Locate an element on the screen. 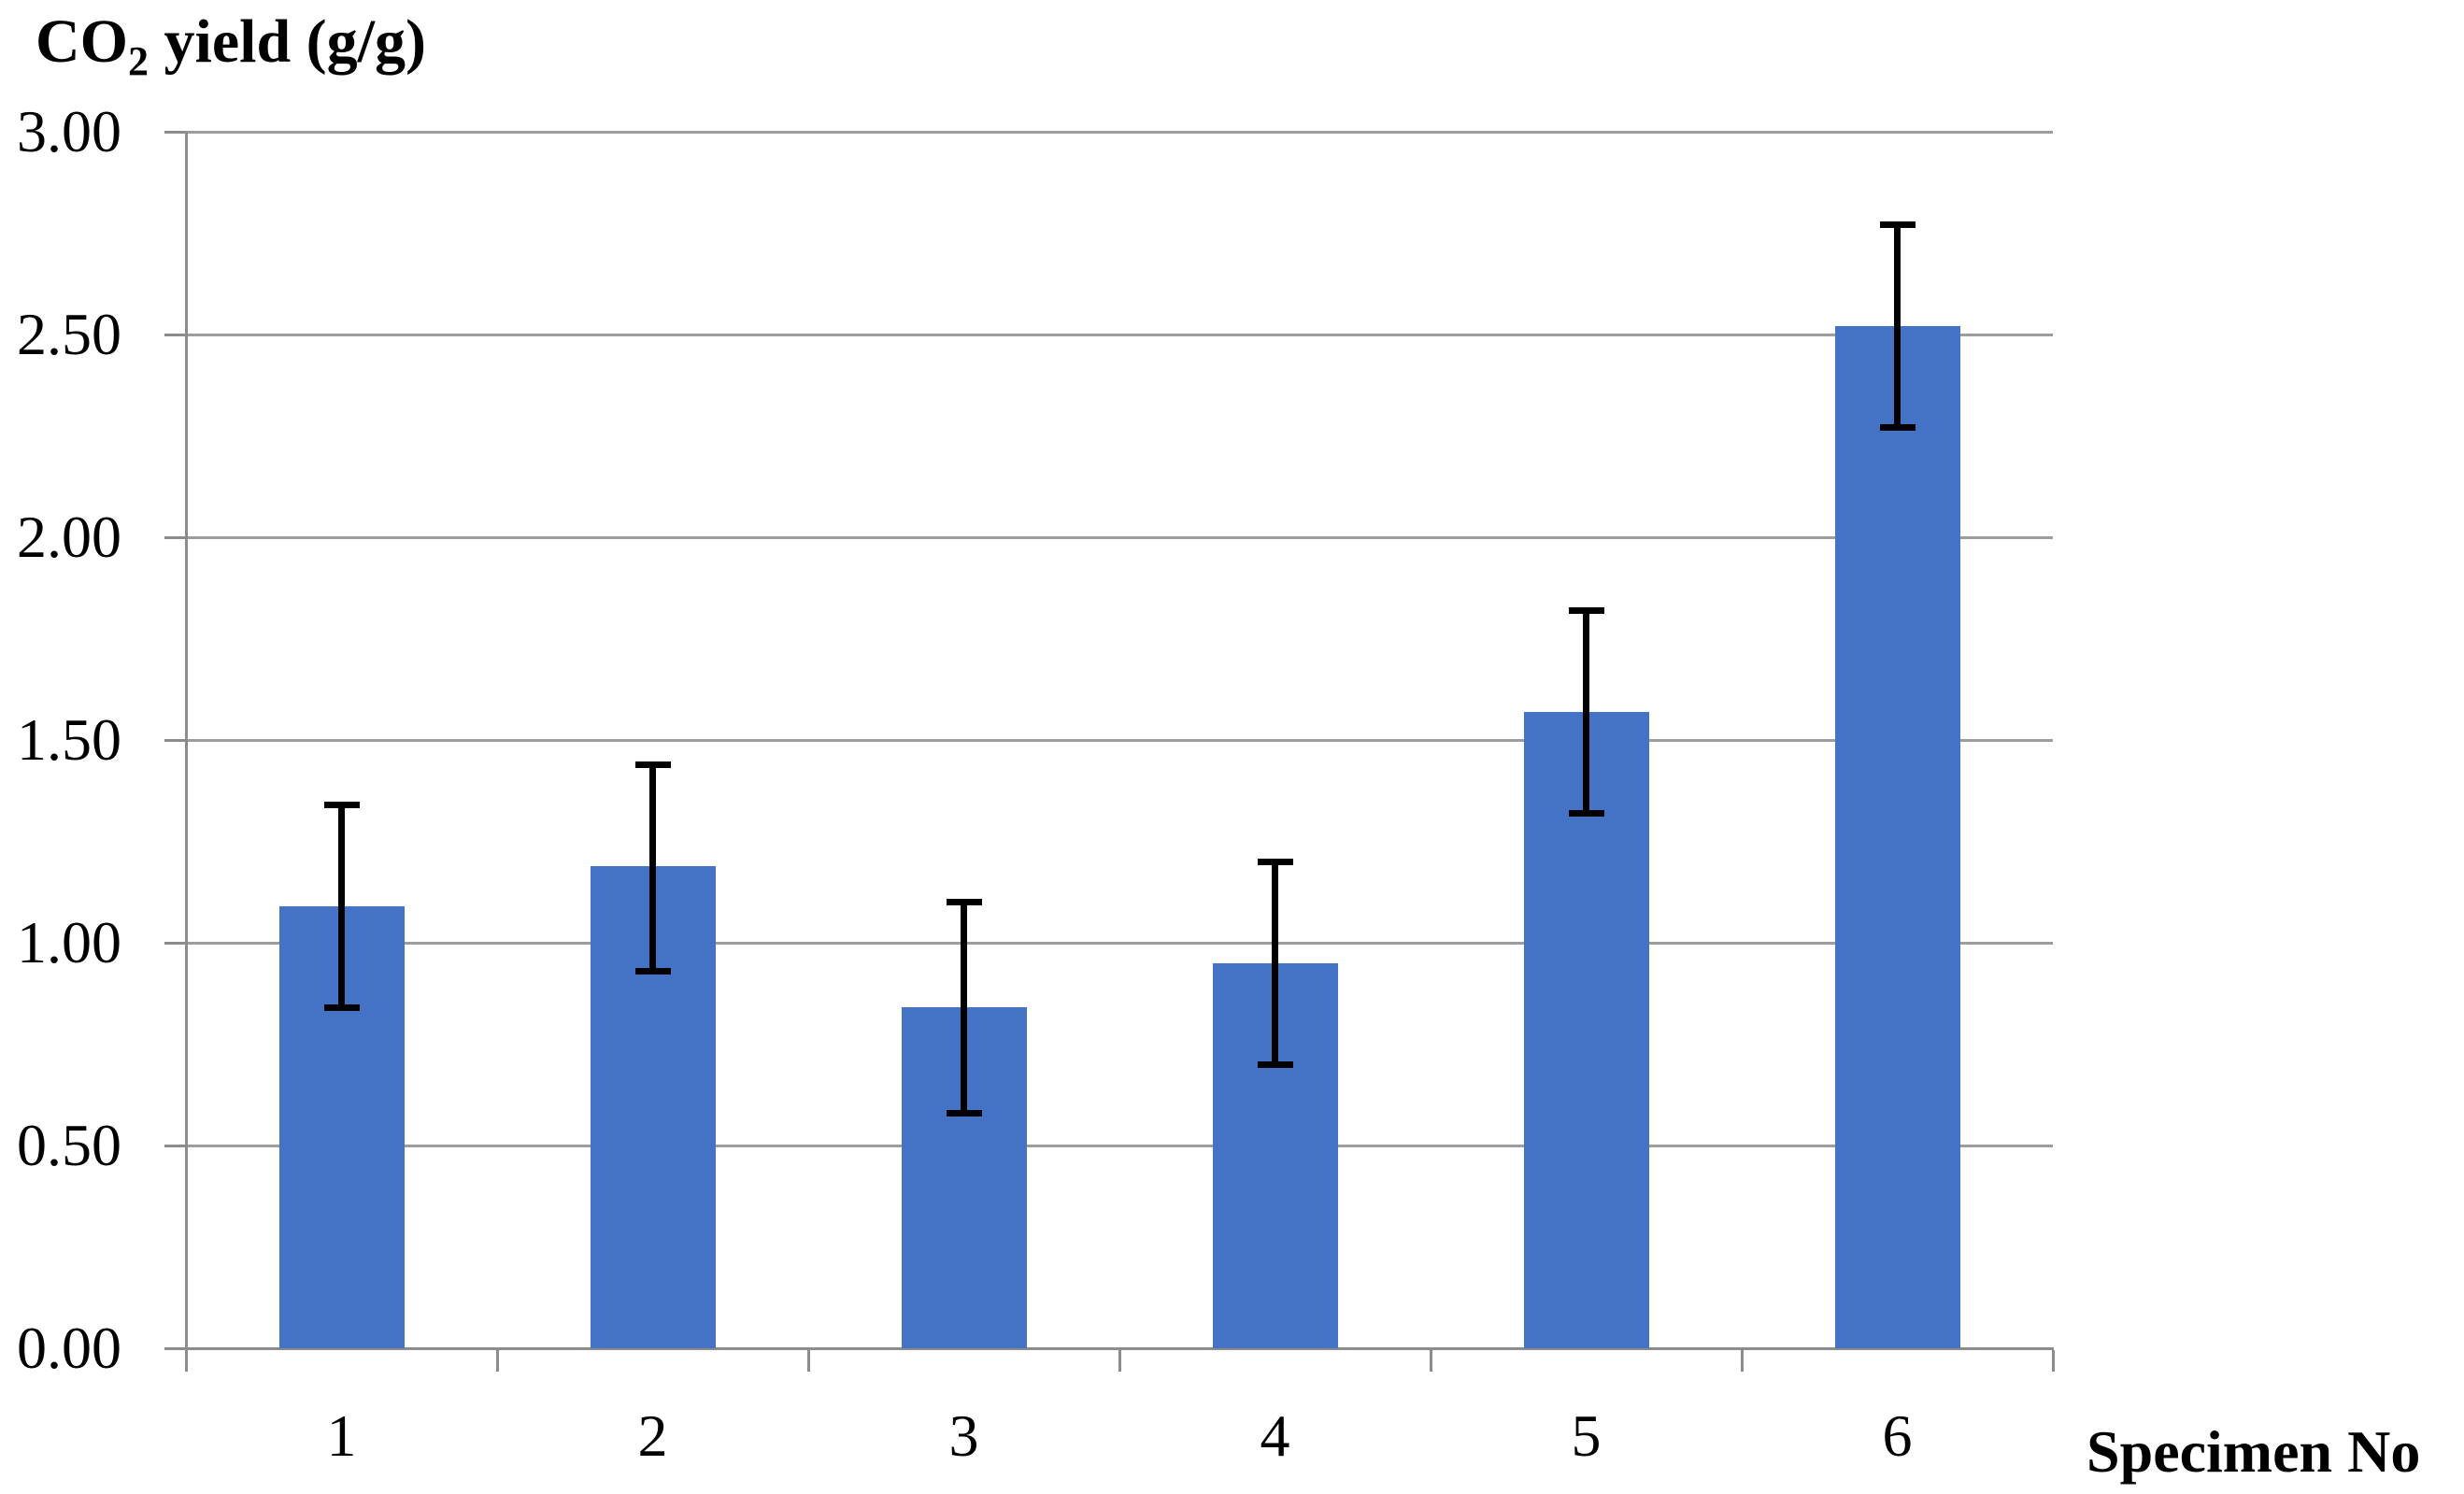  y-axis-line is located at coordinates (186, 741).